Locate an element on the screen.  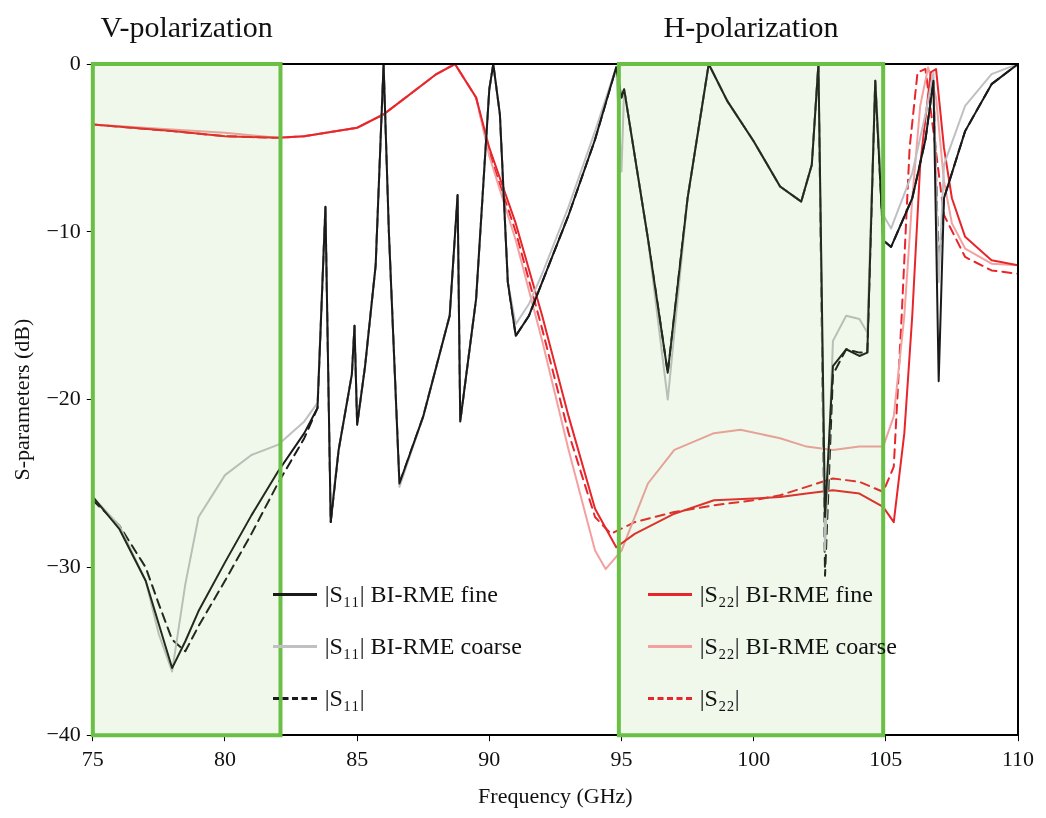
band-label: H-polarization is located at coordinates (751, 26).